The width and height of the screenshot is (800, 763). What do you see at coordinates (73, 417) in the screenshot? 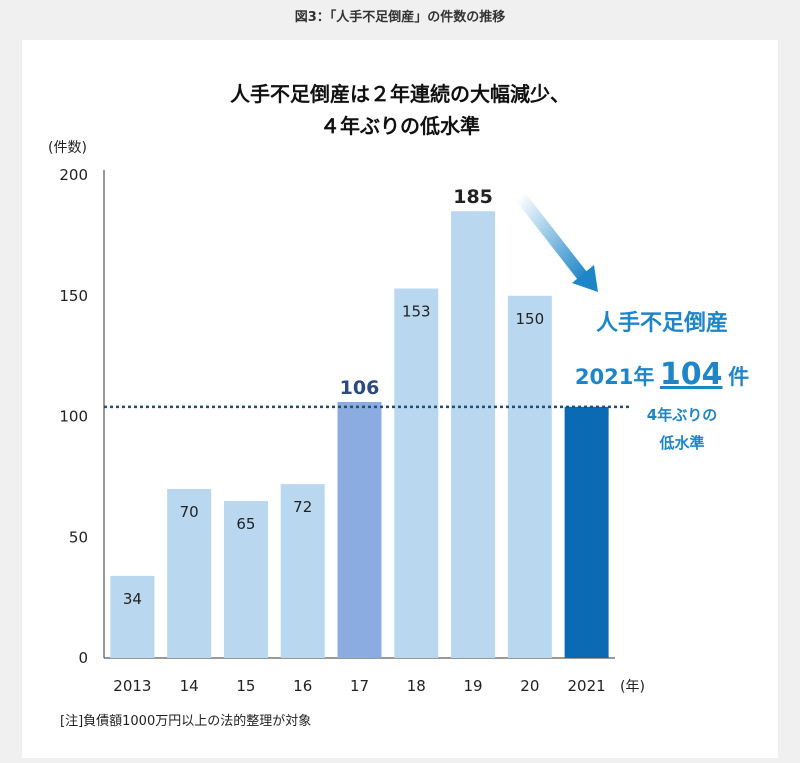
I see `y-tick-label-2: 100` at bounding box center [73, 417].